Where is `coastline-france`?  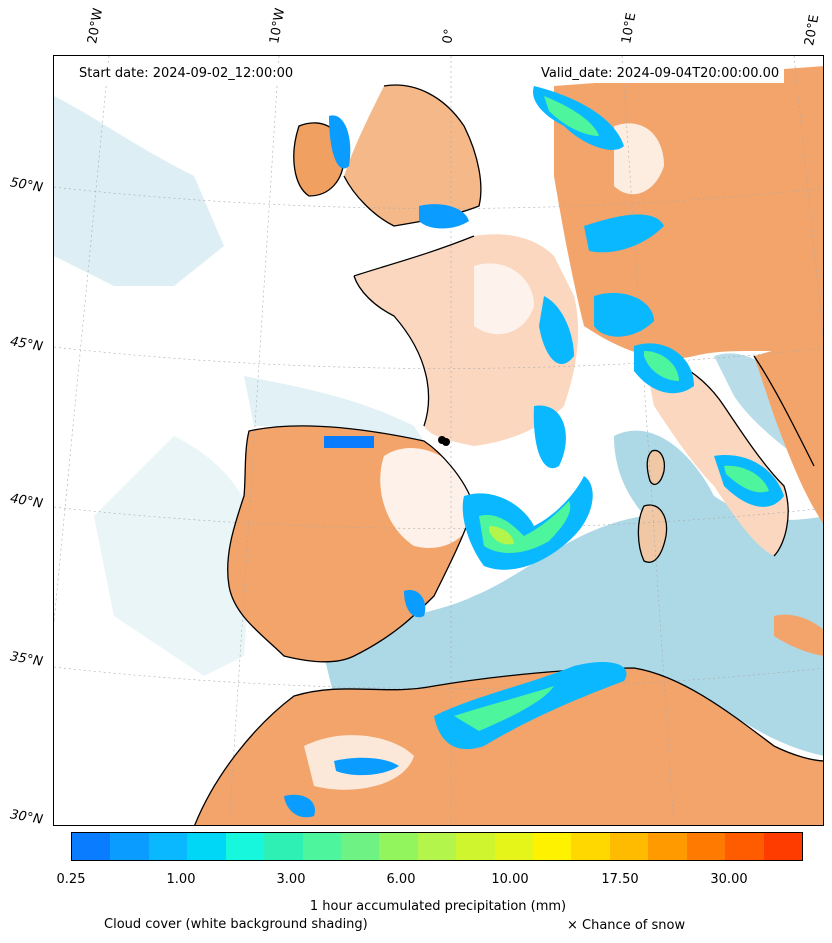
coastline-france is located at coordinates (414, 331).